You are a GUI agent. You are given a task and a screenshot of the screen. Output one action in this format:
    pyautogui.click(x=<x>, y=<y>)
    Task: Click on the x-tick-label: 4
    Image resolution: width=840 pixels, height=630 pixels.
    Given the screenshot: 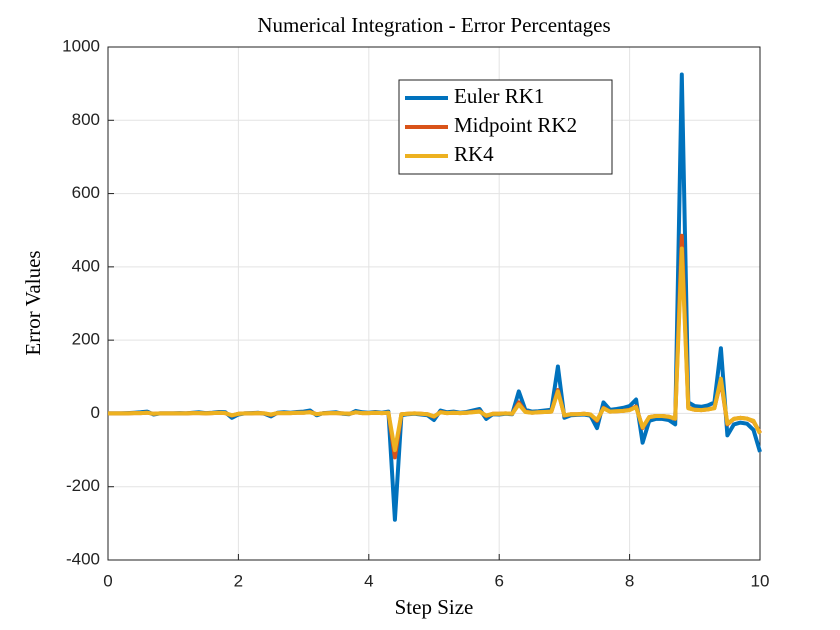 What is the action you would take?
    pyautogui.click(x=368, y=580)
    